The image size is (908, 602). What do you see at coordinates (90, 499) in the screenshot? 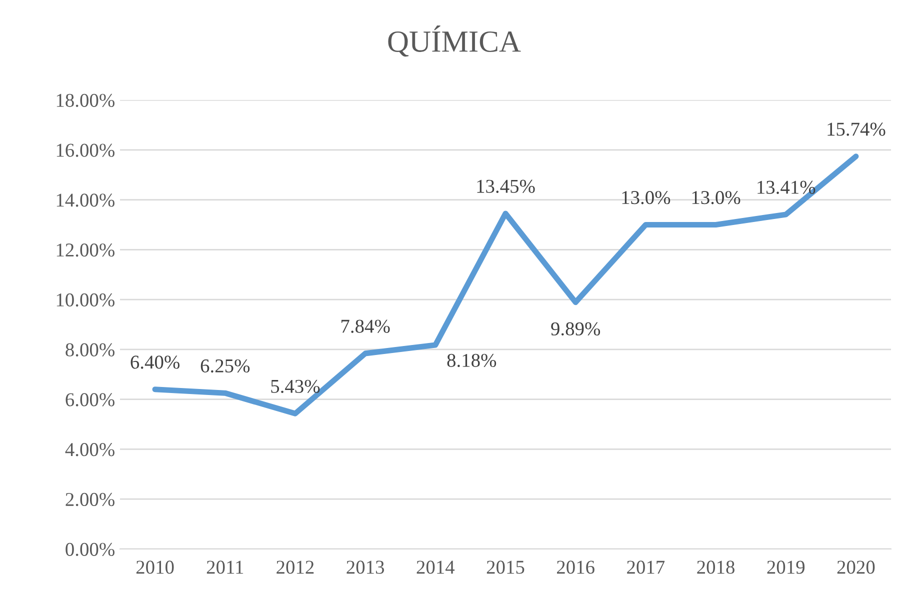
I see `y-tick-label: 2.00%` at bounding box center [90, 499].